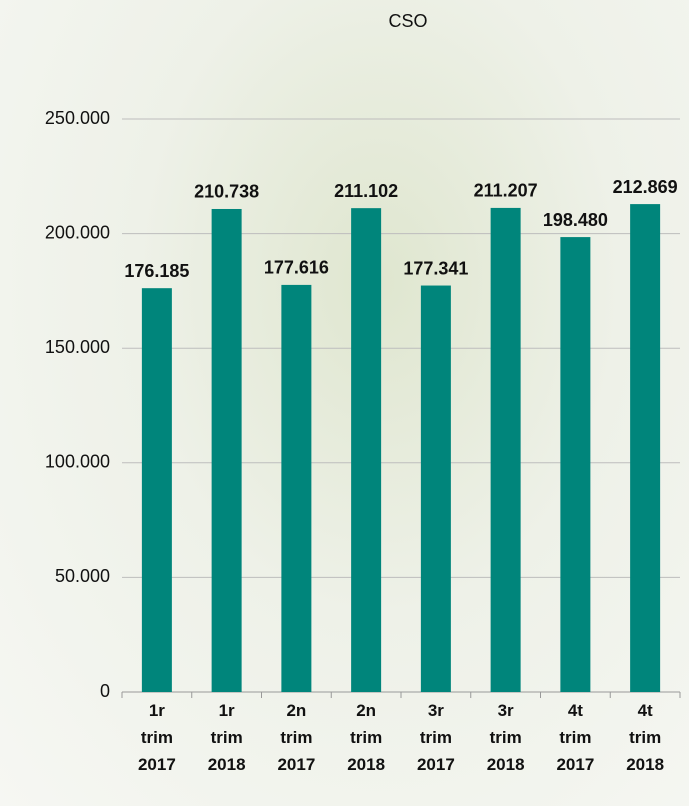 This screenshot has height=806, width=689. I want to click on x-tick-label: 4t trim 2018, so click(645, 737).